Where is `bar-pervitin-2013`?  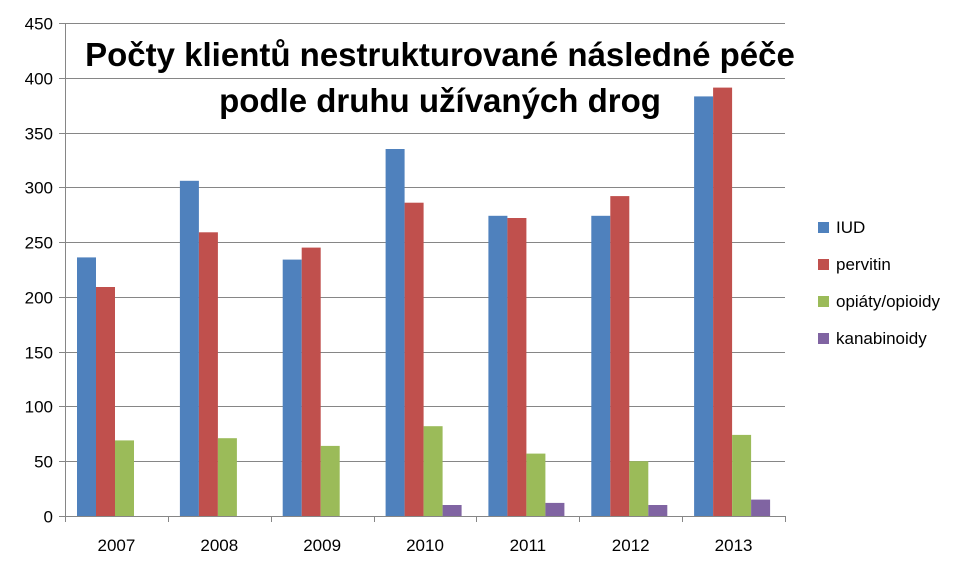 bar-pervitin-2013 is located at coordinates (723, 301).